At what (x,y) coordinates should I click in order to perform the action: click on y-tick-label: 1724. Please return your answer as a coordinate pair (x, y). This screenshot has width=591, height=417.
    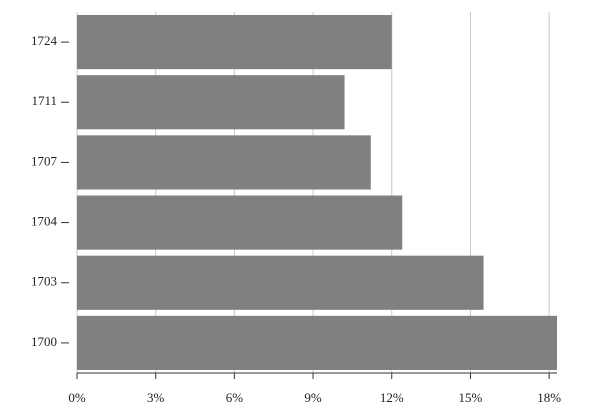
    Looking at the image, I should click on (44, 40).